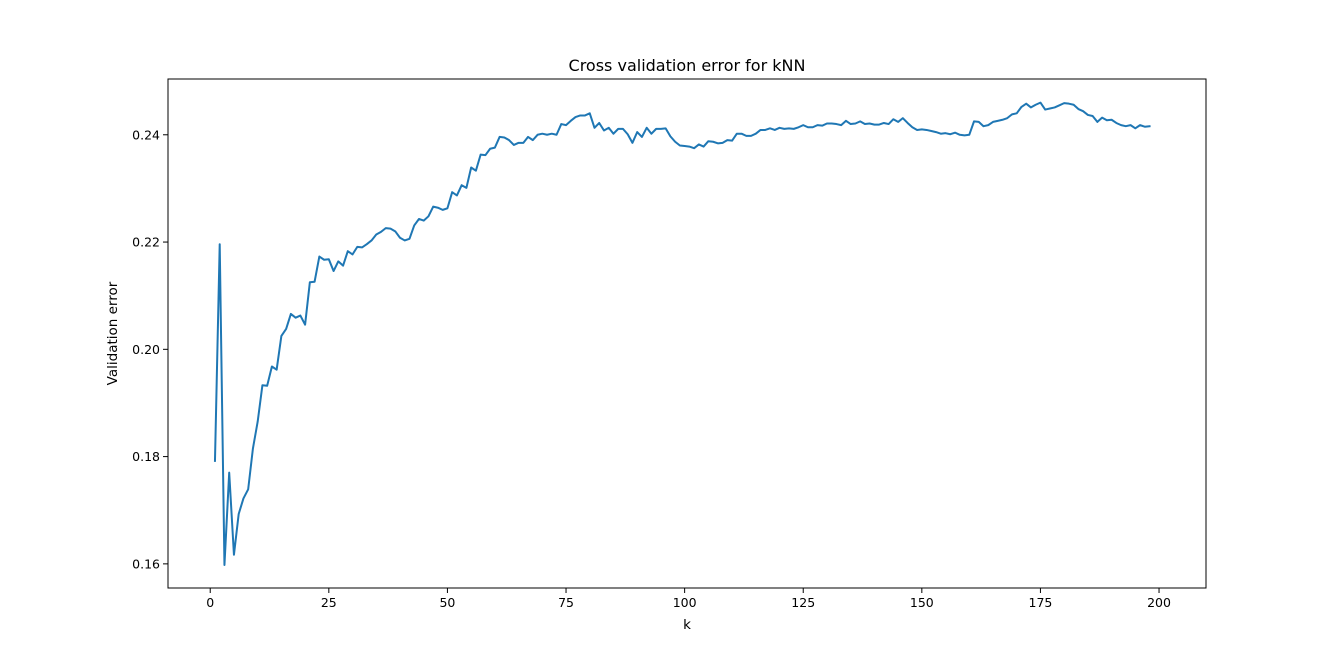 The image size is (1340, 661). What do you see at coordinates (146, 349) in the screenshot?
I see `y-tick-label: 0.20` at bounding box center [146, 349].